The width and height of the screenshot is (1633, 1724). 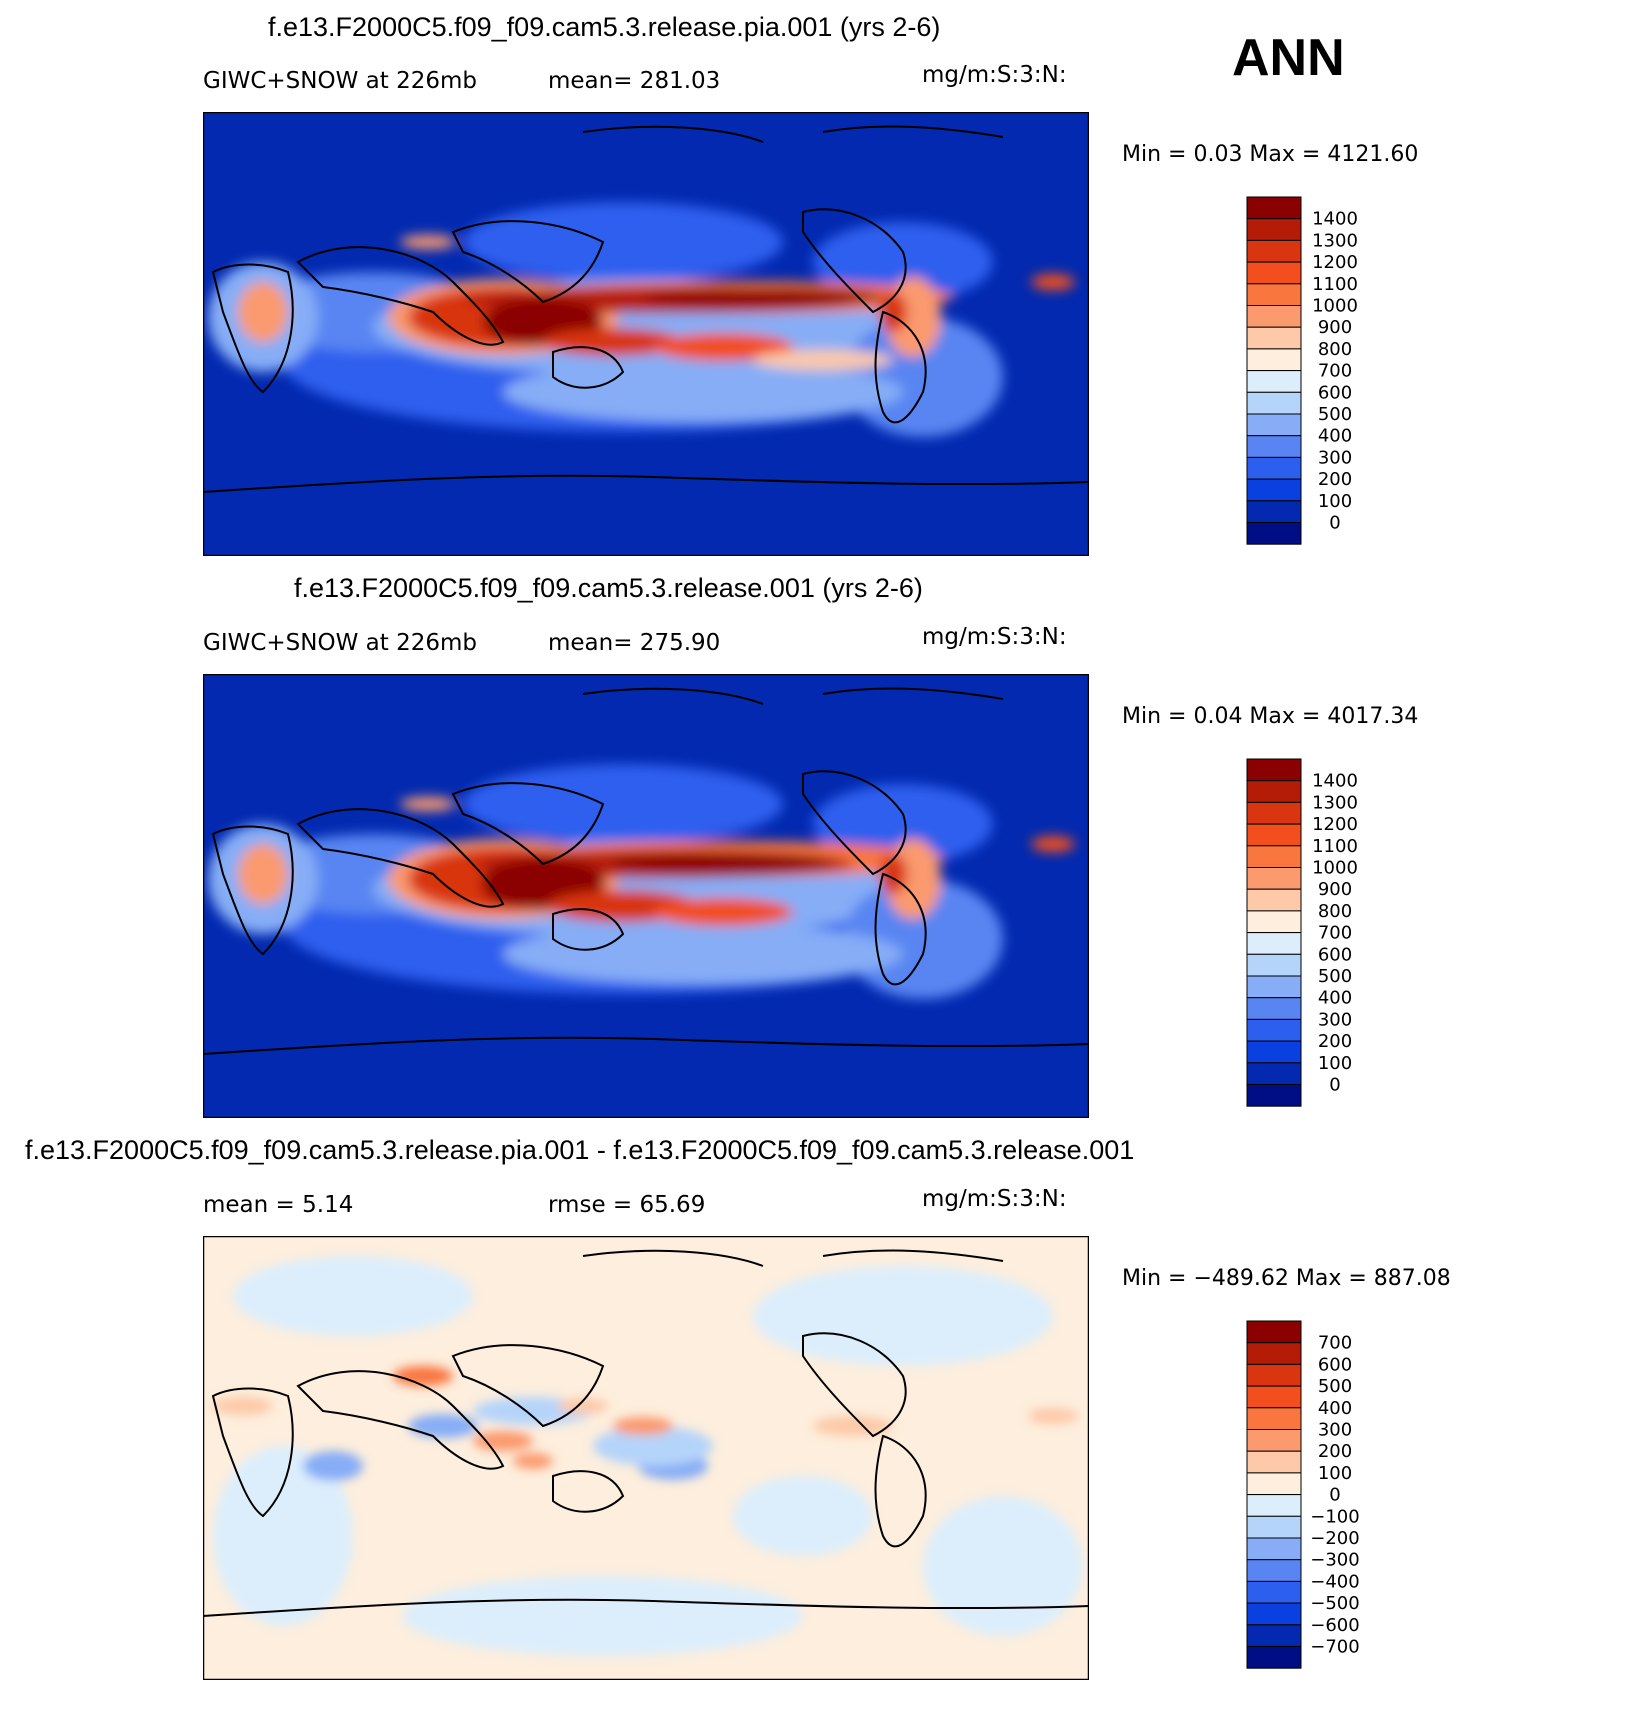 What do you see at coordinates (1270, 716) in the screenshot?
I see `panel2-minmax: Min = 0.04 Max = 4017.34` at bounding box center [1270, 716].